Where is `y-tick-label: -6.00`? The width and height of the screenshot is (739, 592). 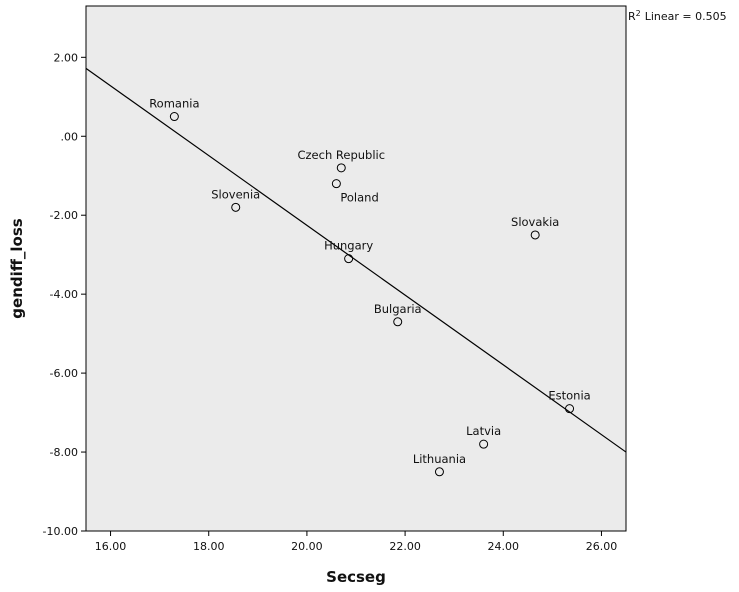 y-tick-label: -6.00 is located at coordinates (64, 373).